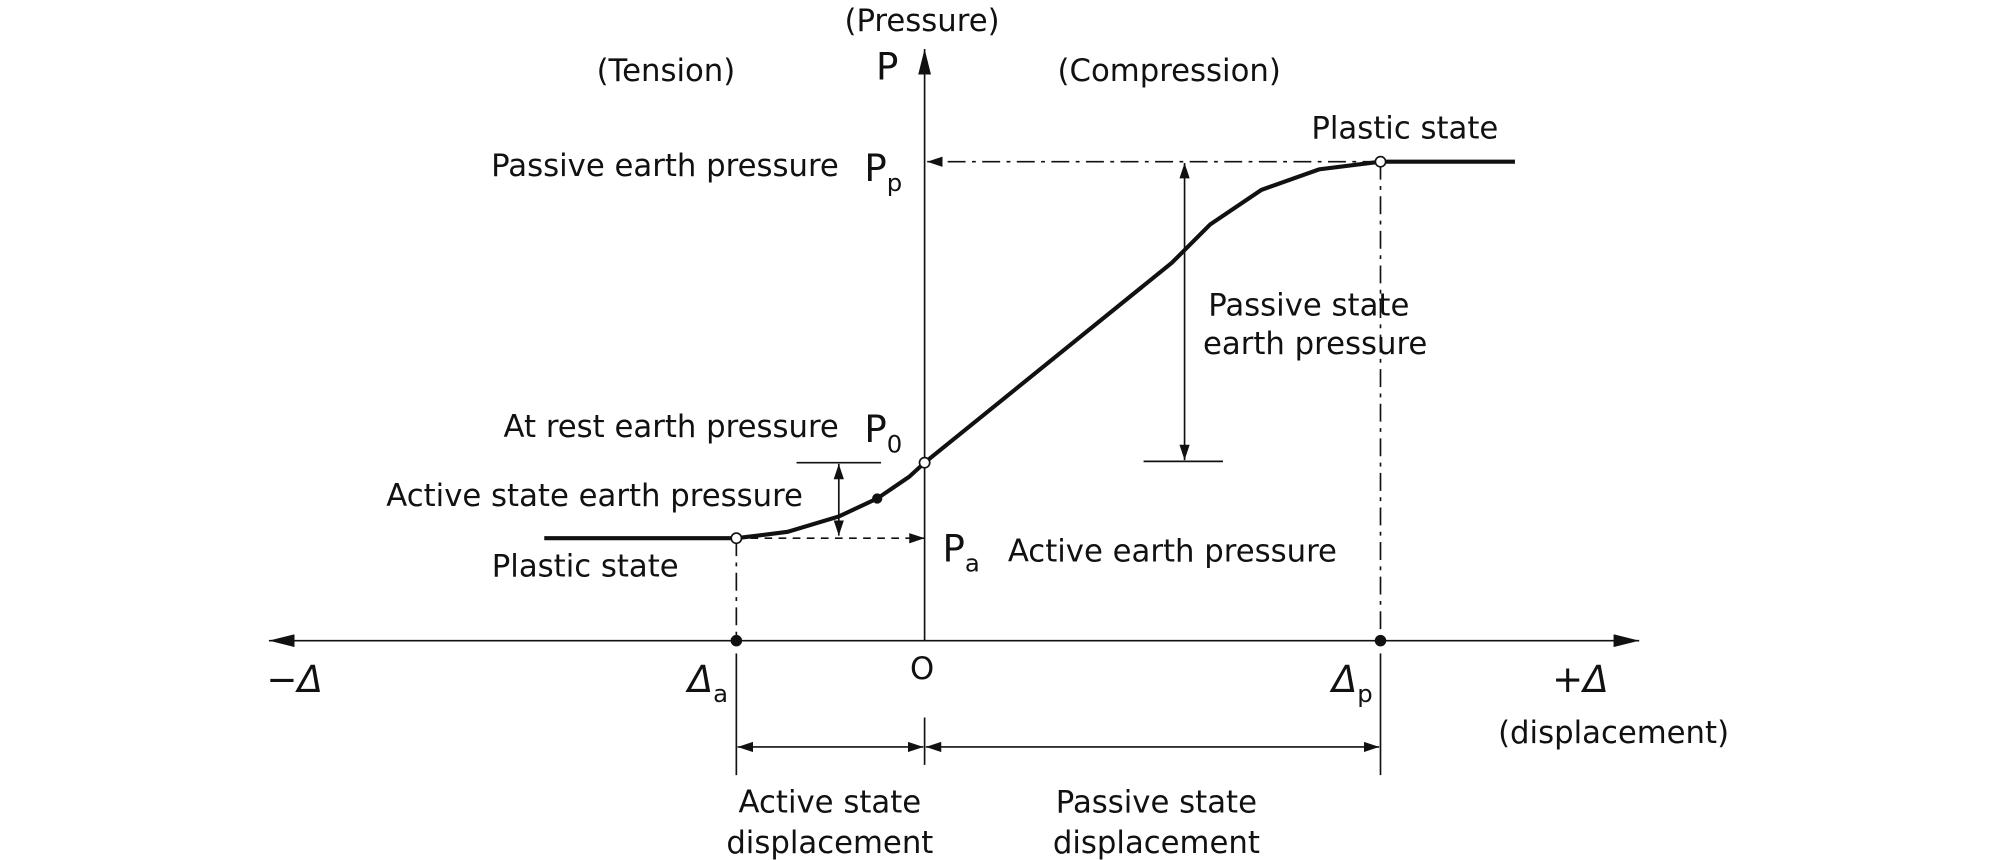  I want to click on origin-label: O, so click(922, 669).